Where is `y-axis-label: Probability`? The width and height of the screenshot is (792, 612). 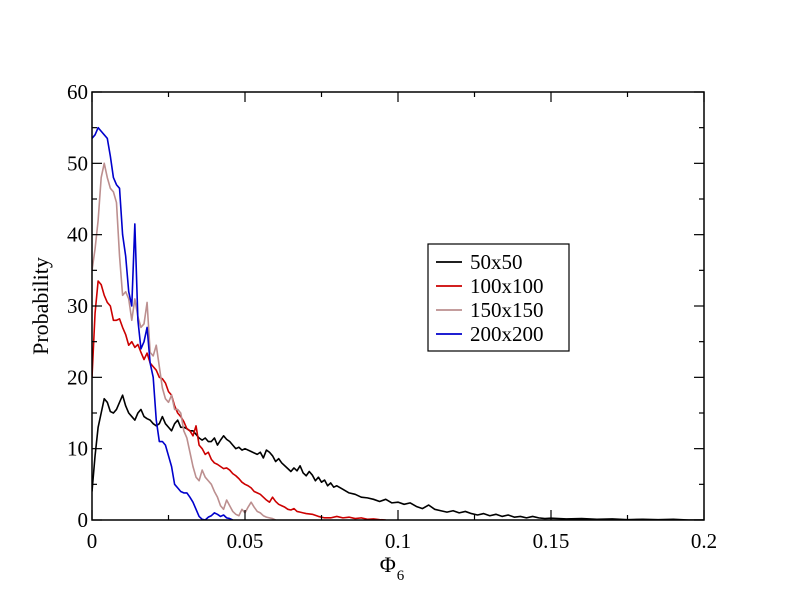 y-axis-label: Probability is located at coordinates (40, 306).